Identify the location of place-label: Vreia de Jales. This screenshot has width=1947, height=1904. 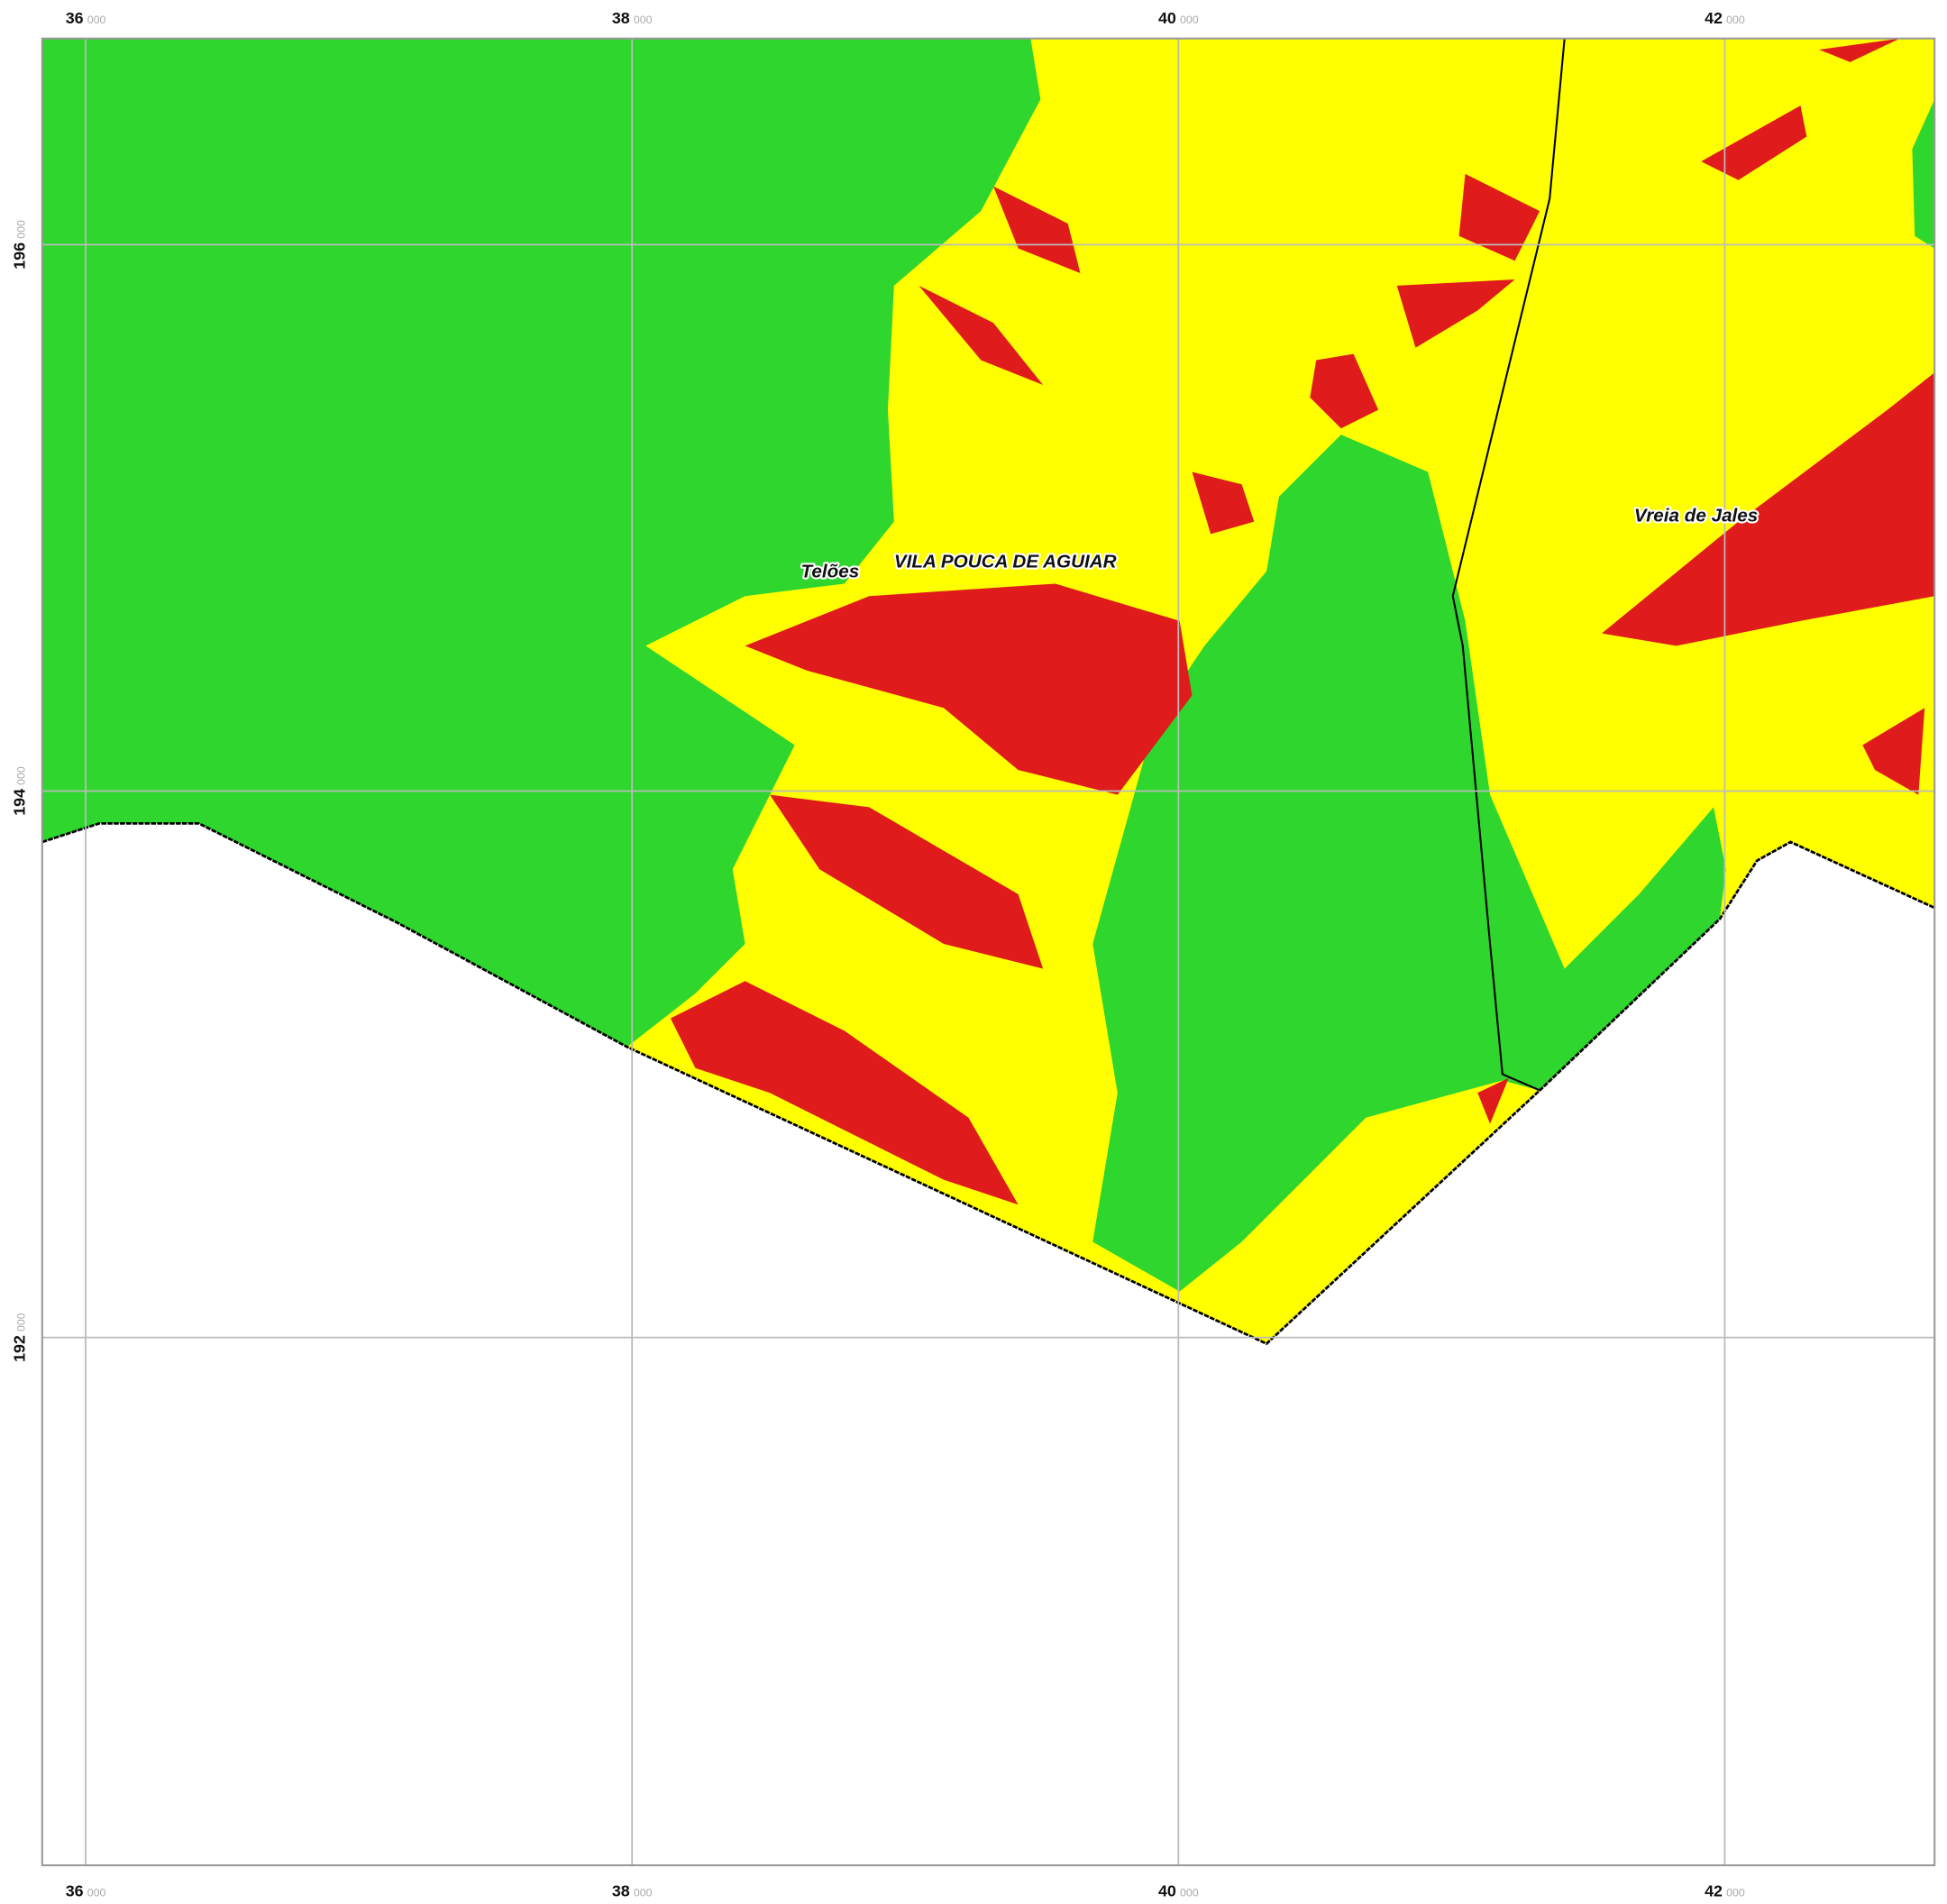
(1696, 516).